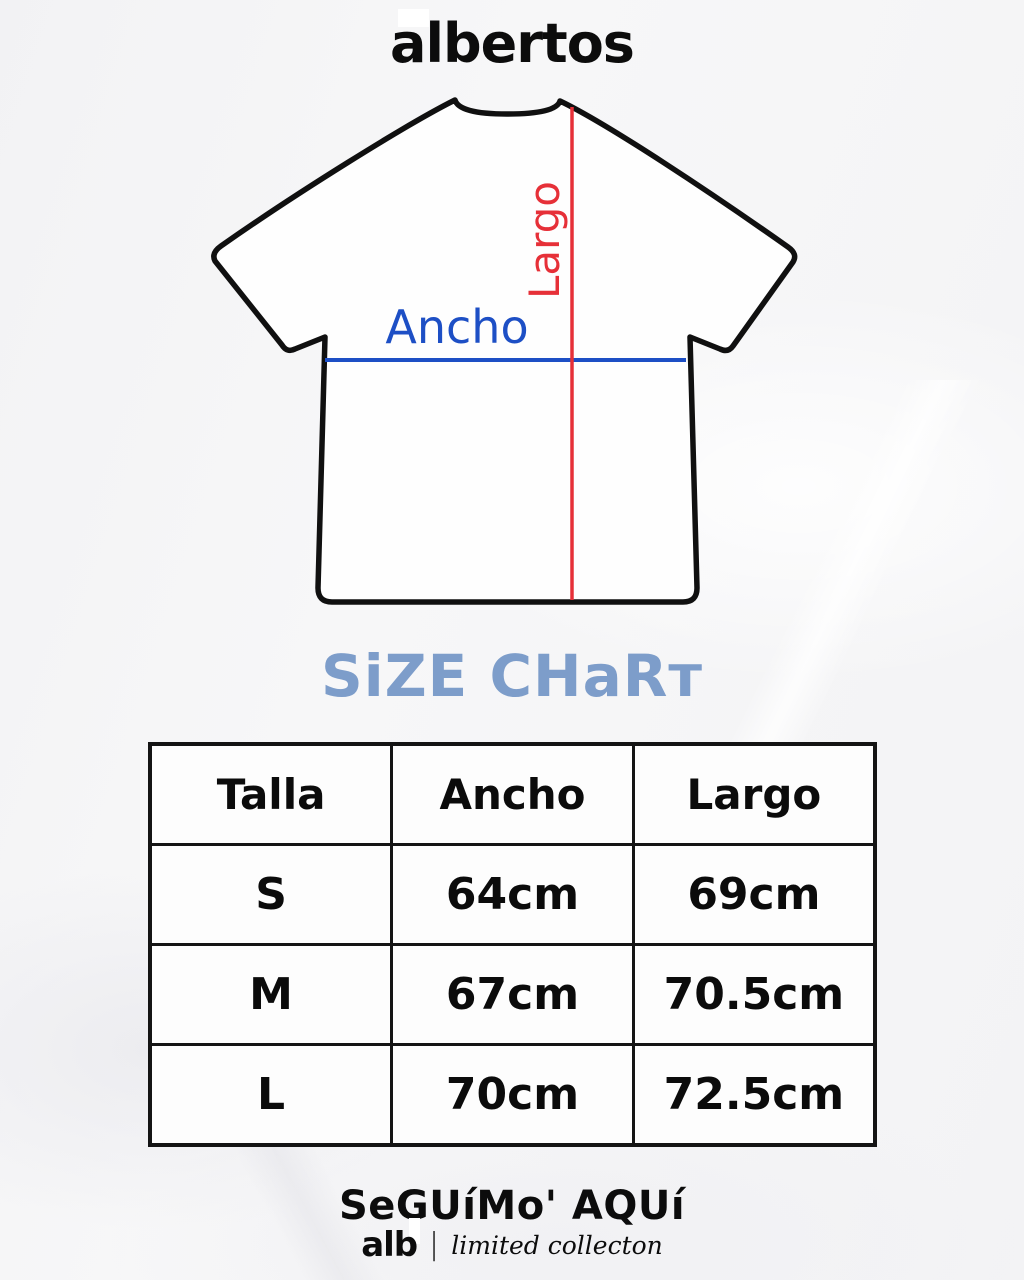 The width and height of the screenshot is (1024, 1280). I want to click on size-table-header-row: Talla Ancho Largo, so click(512, 794).